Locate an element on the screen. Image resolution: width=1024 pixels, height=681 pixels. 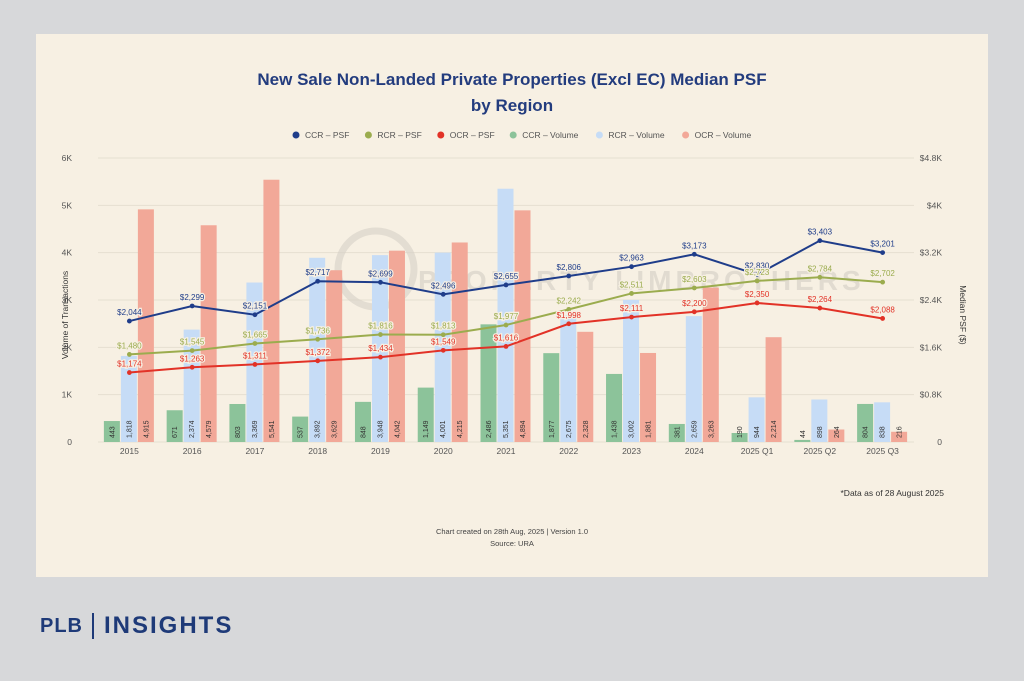
line-value-label: $2,830 is located at coordinates (757, 266).